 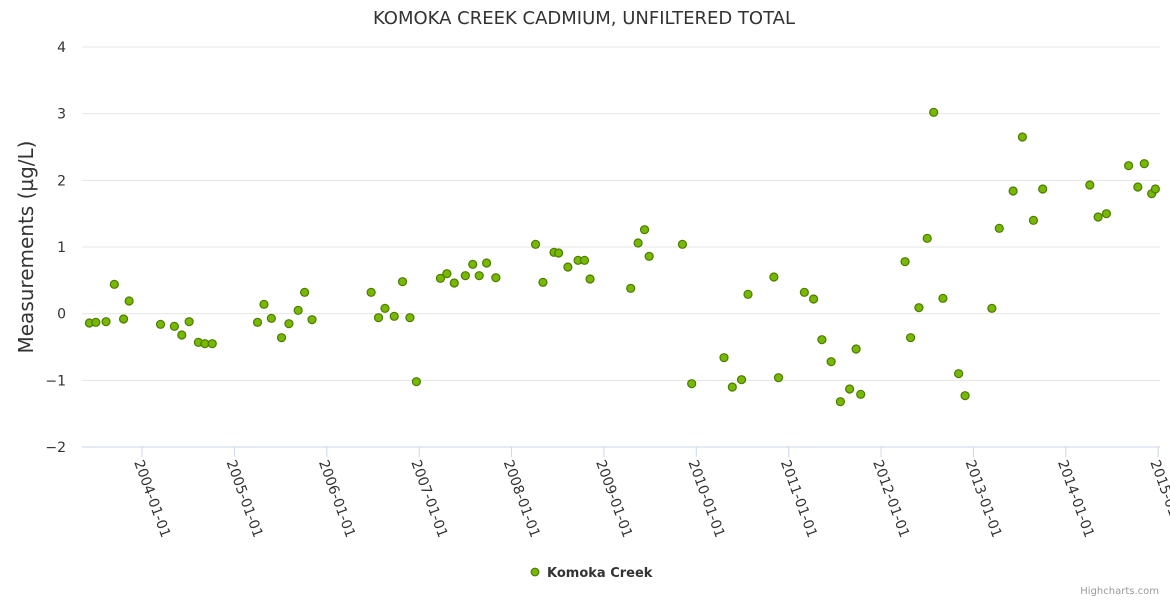 I want to click on legend: Komoka Creek, so click(x=591, y=573).